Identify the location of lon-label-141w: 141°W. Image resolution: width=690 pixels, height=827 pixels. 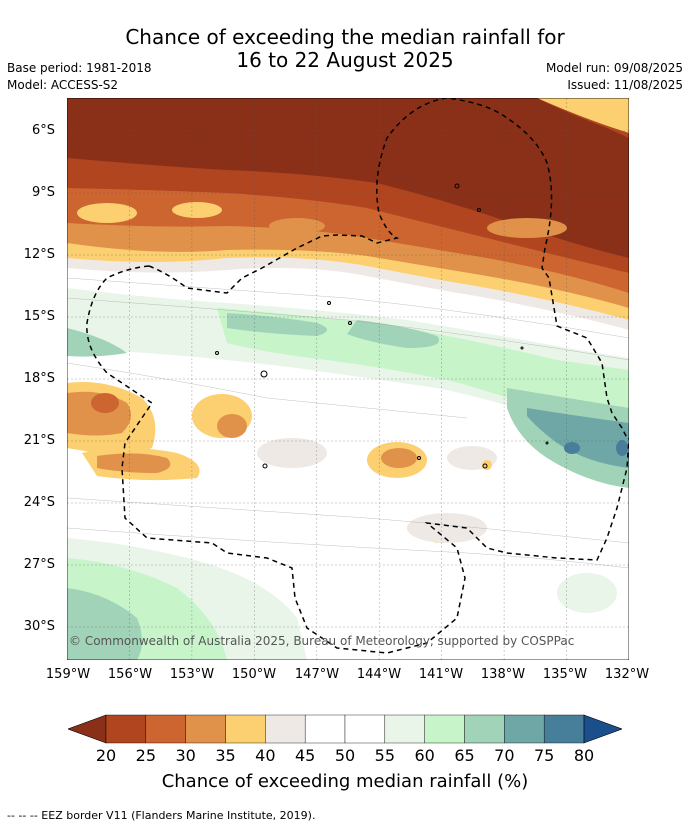
(441, 674).